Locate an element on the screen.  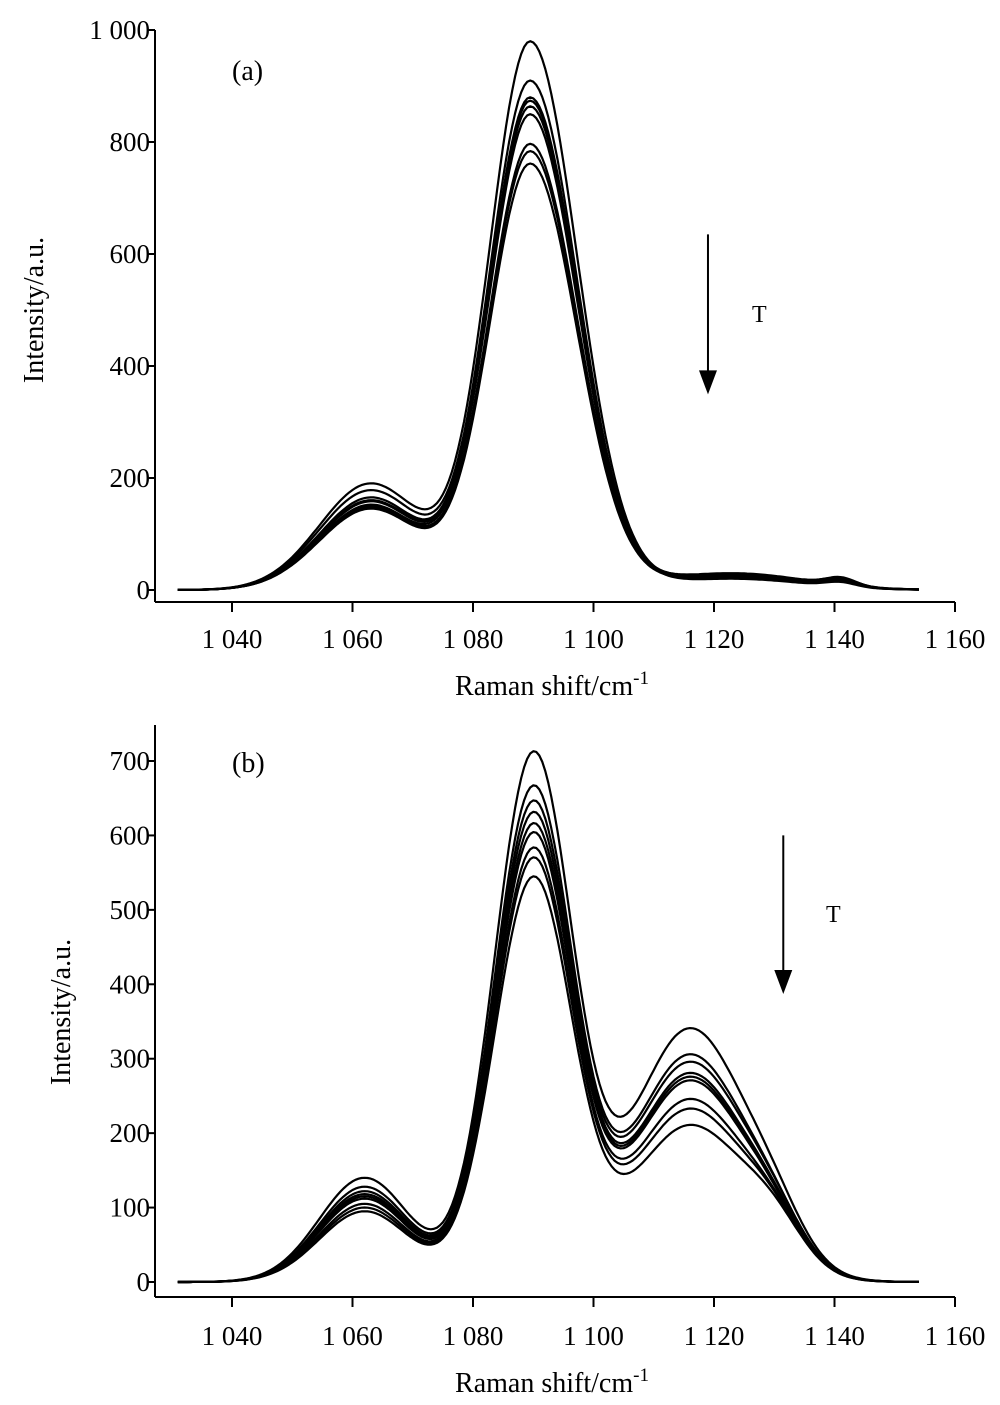
y-tick-label: 300 is located at coordinates (130, 1059).